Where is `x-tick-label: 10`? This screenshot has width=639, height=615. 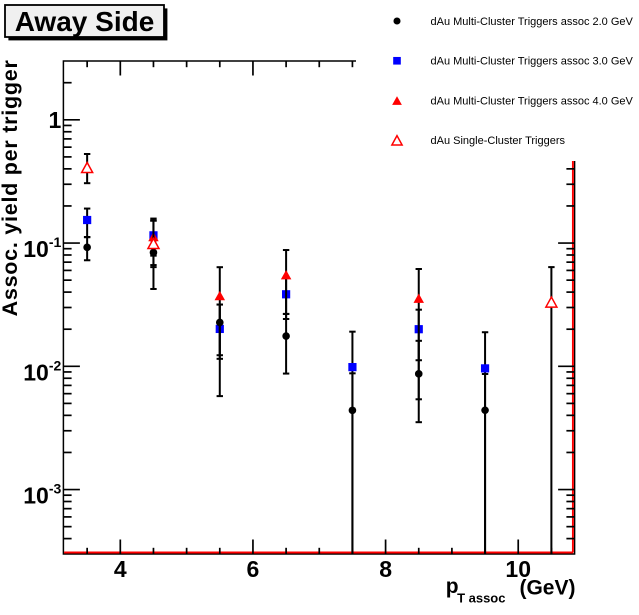 x-tick-label: 10 is located at coordinates (518, 569).